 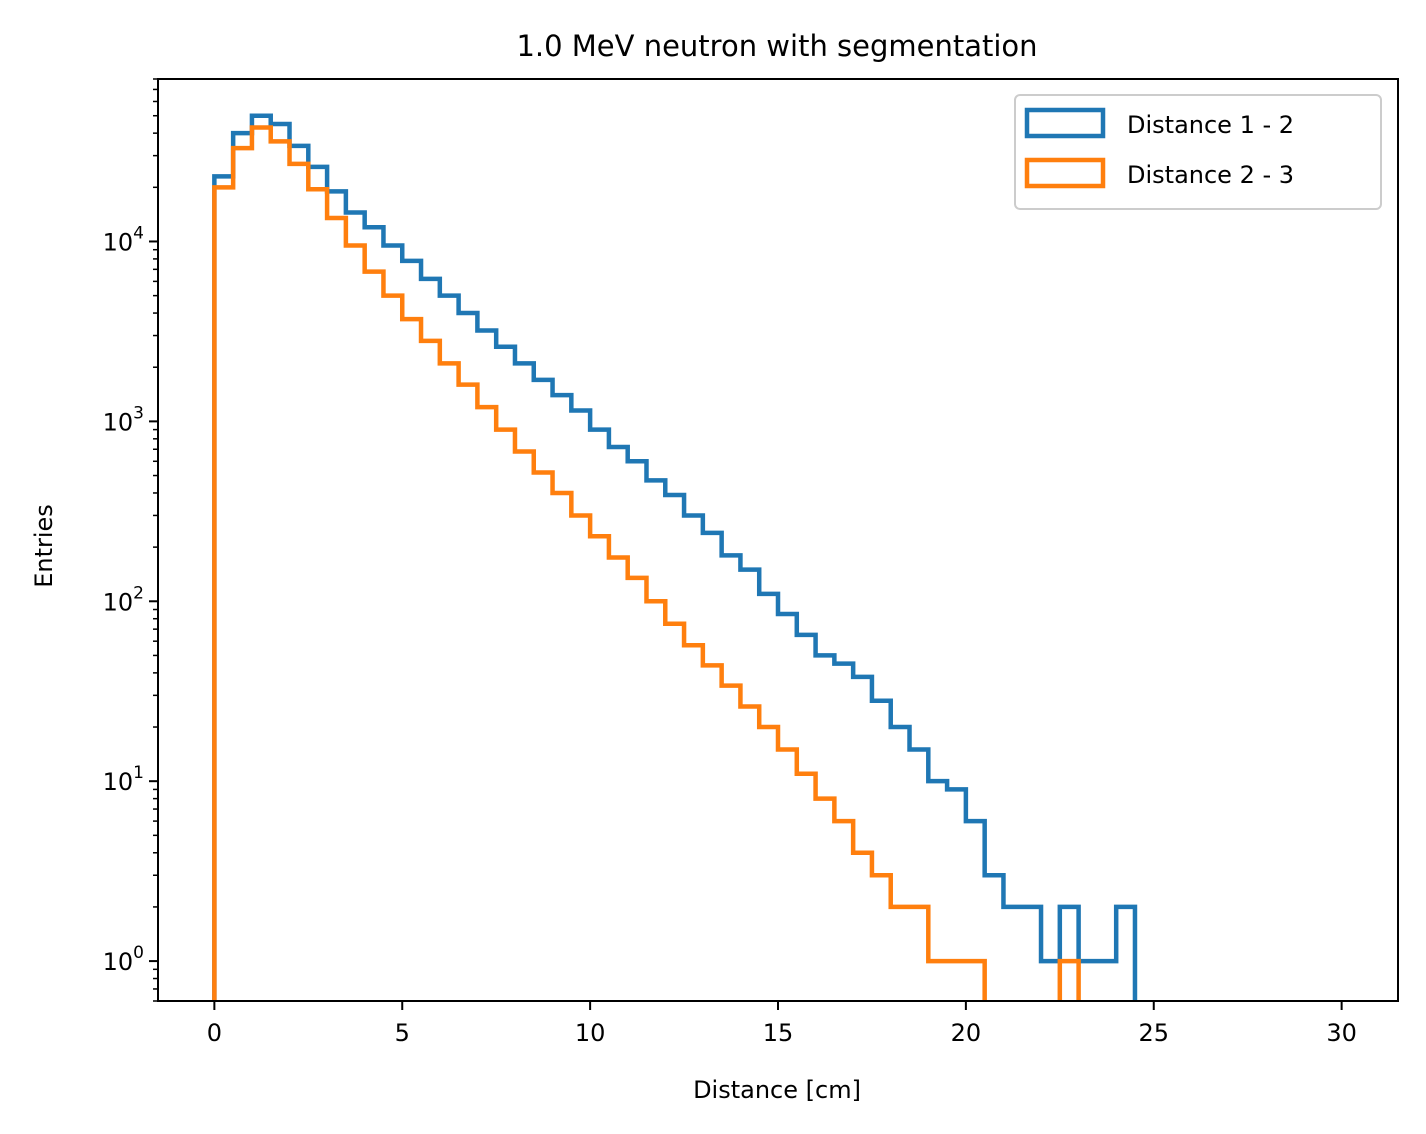 I want to click on legend: Distance 1 - 2 Distance 2 - 3, so click(x=1198, y=152).